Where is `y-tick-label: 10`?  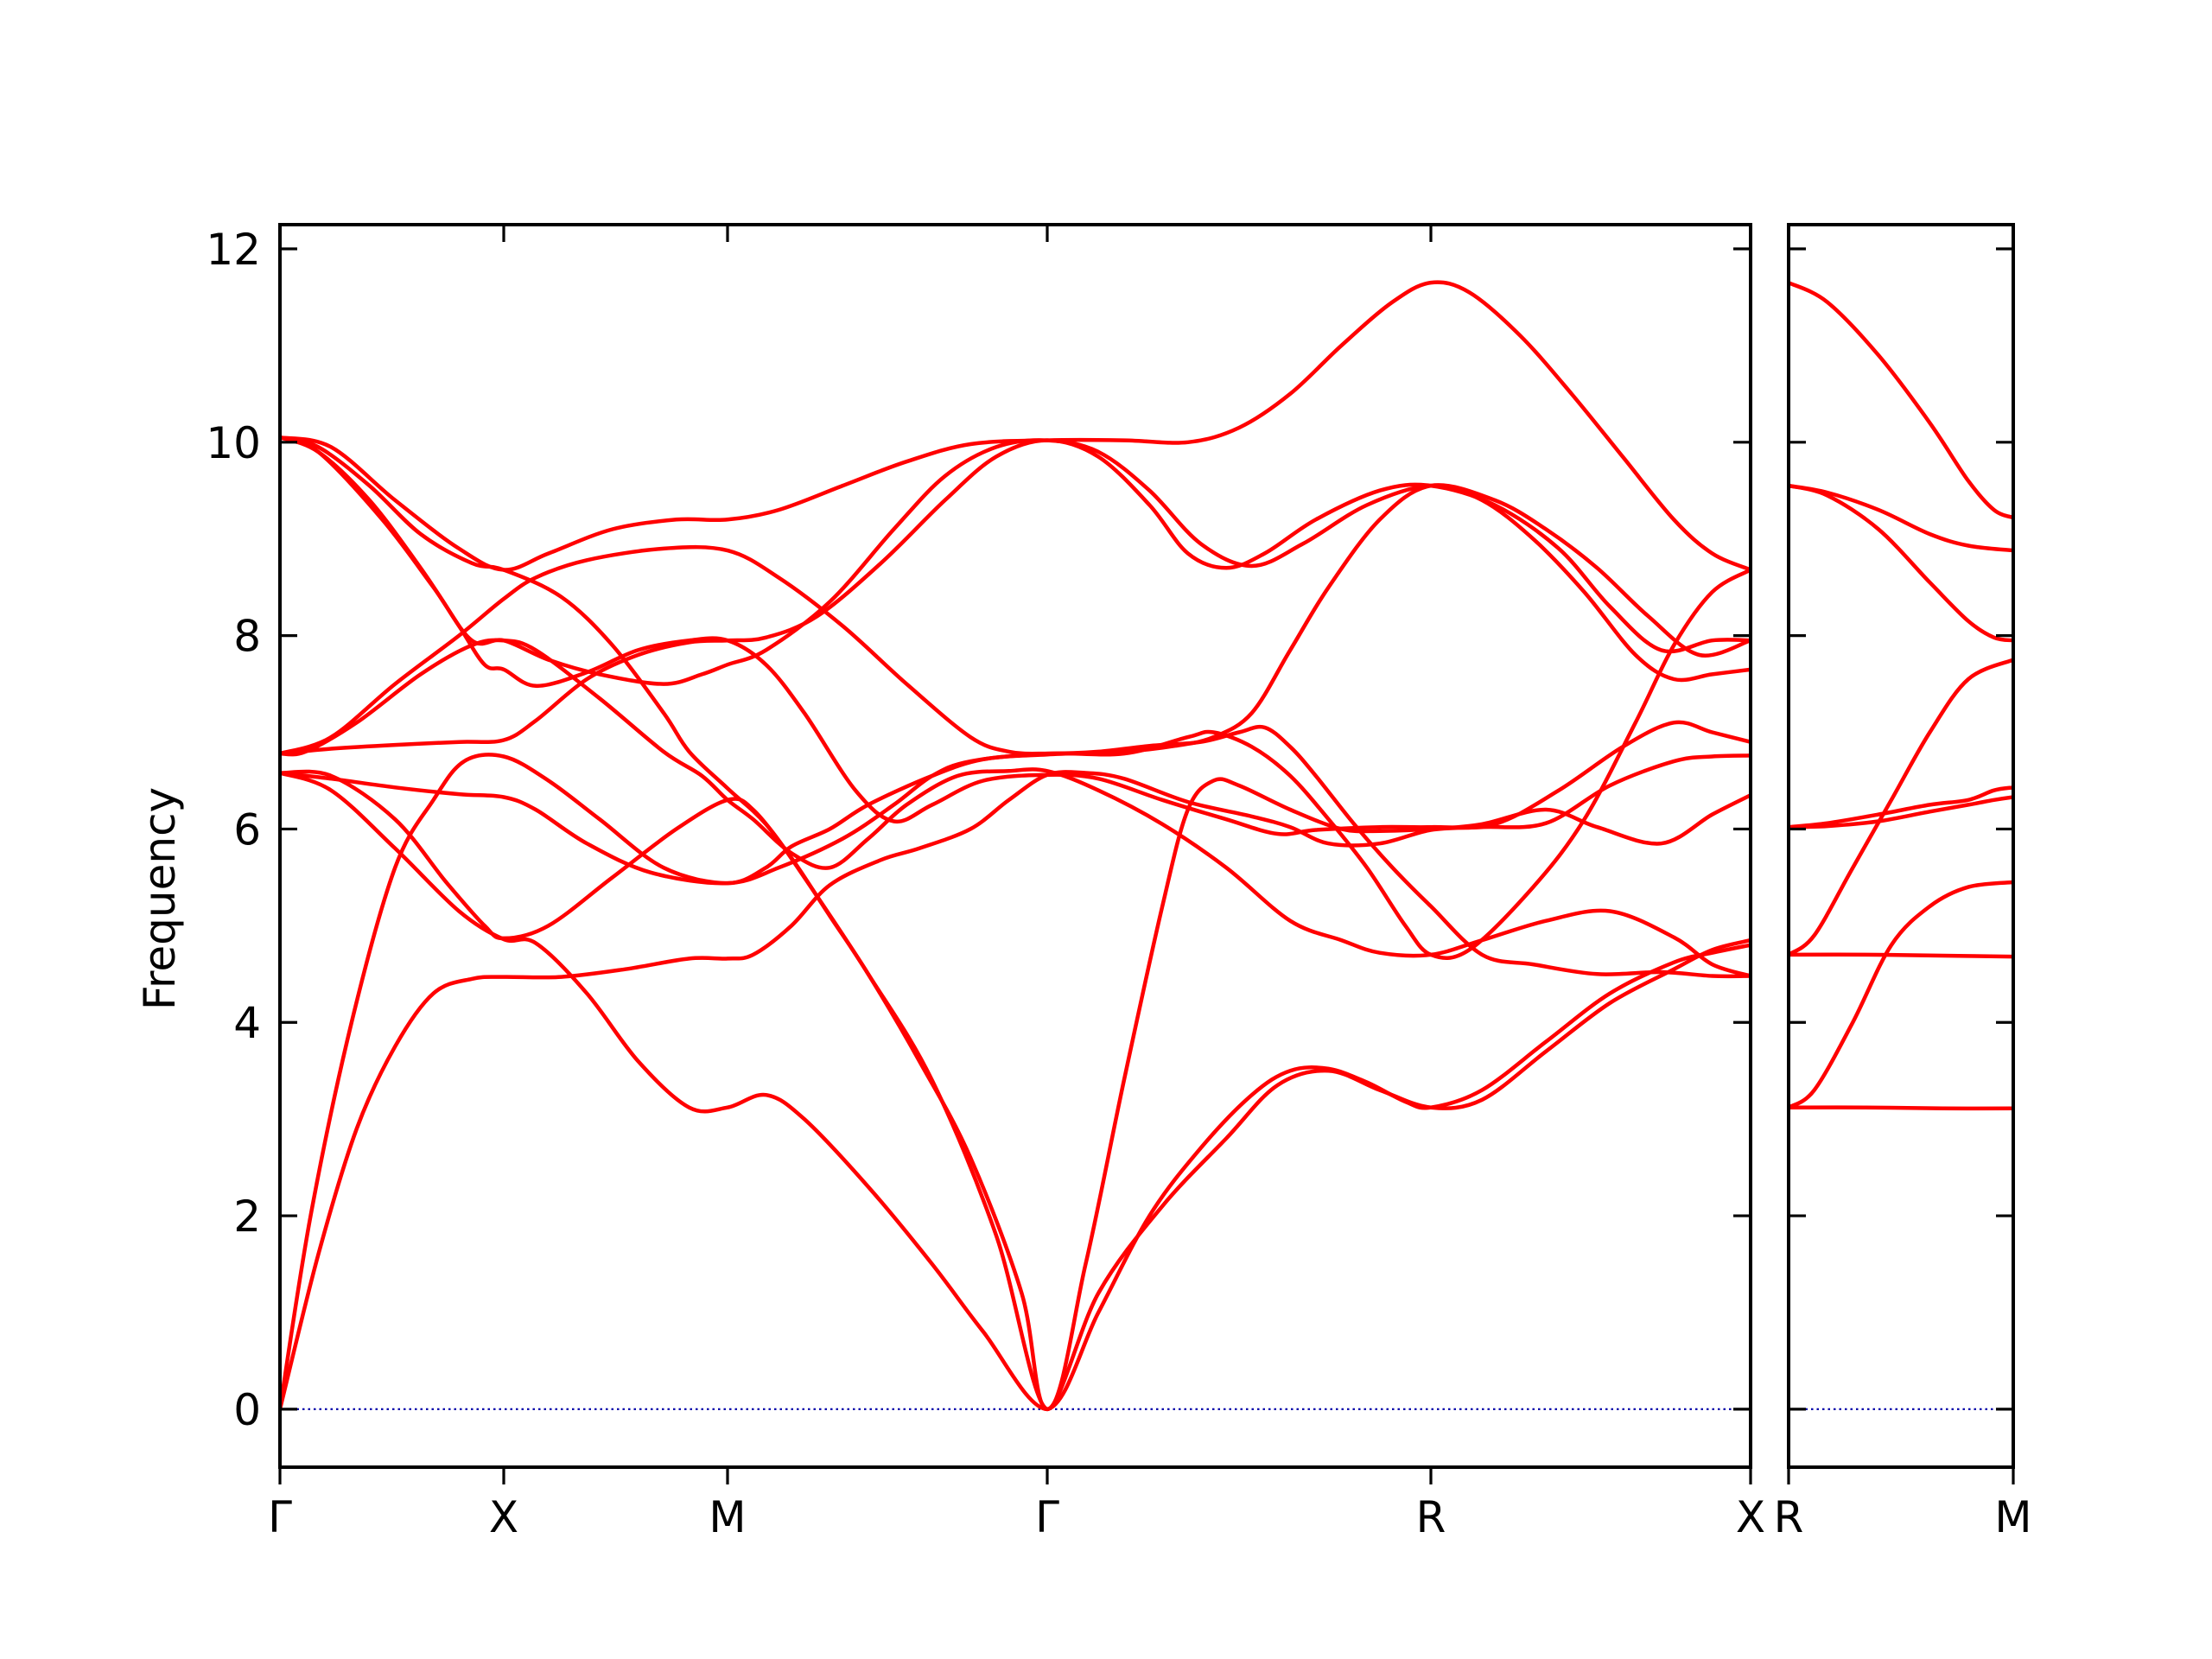
y-tick-label: 10 is located at coordinates (233, 443).